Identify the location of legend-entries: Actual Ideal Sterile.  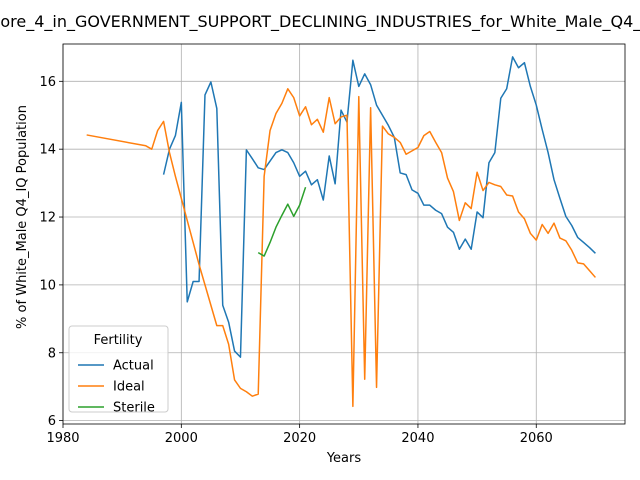
(116, 387).